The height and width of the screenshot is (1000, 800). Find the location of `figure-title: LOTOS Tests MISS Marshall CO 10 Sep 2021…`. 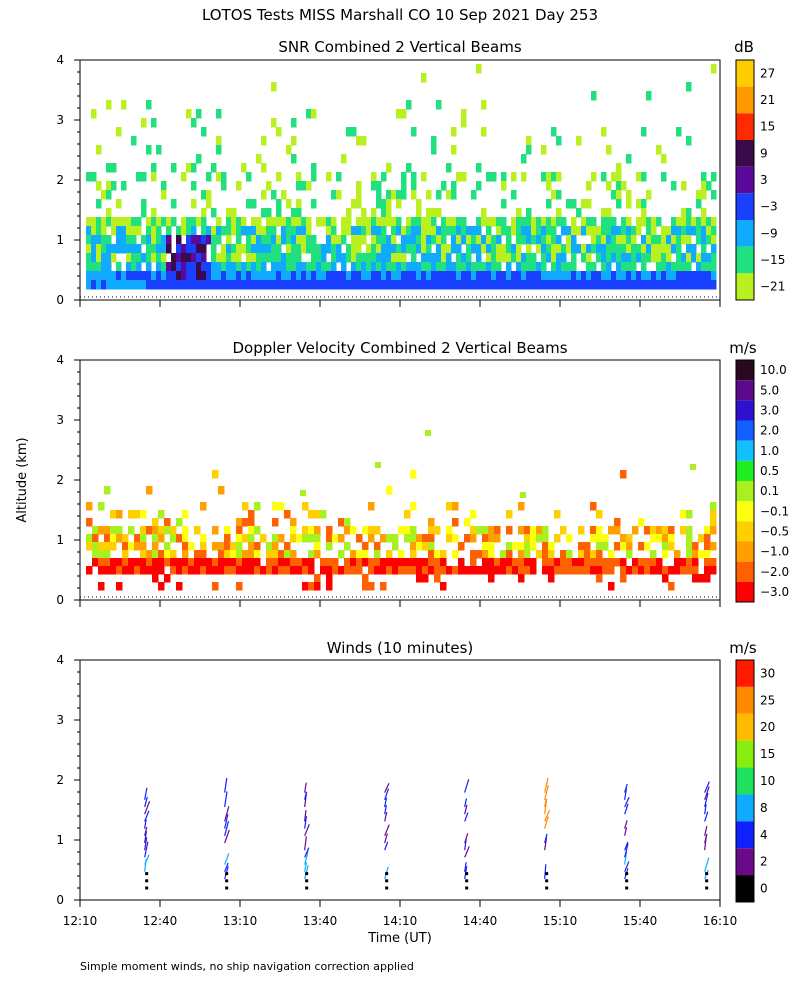

figure-title: LOTOS Tests MISS Marshall CO 10 Sep 2021… is located at coordinates (400, 15).